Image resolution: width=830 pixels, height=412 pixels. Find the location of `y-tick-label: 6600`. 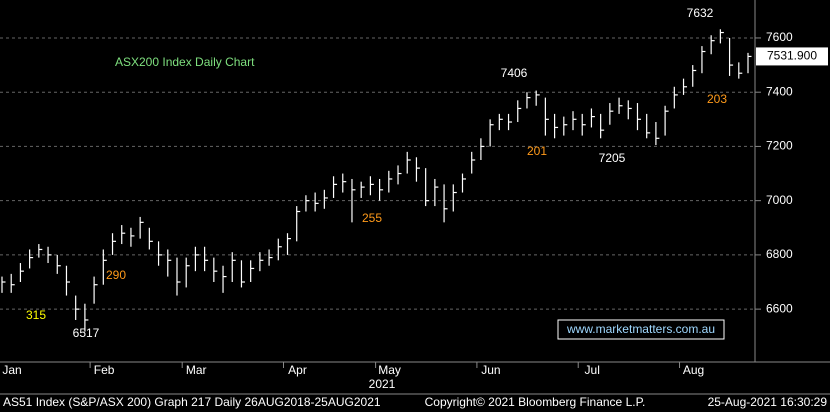

y-tick-label: 6600 is located at coordinates (779, 308).